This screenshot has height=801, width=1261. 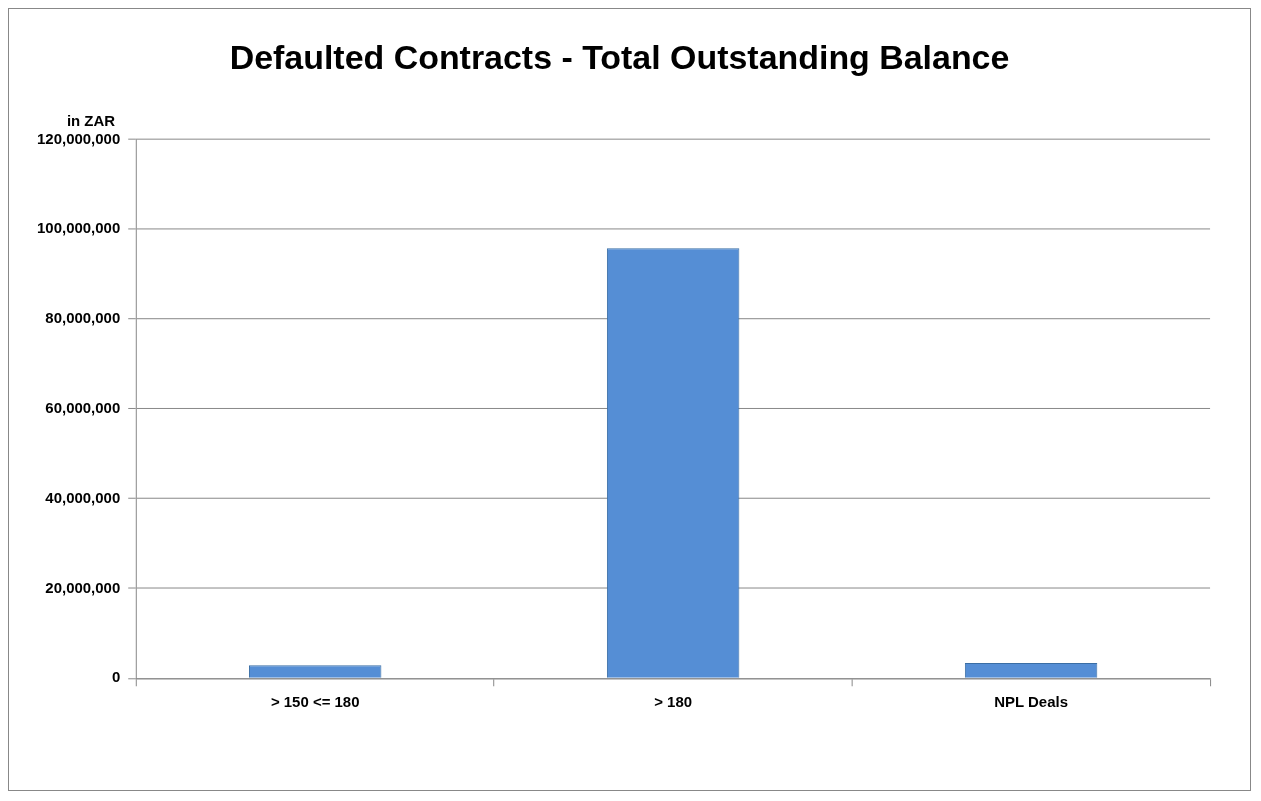 What do you see at coordinates (79, 228) in the screenshot?
I see `y-tick-label: 100,000,000` at bounding box center [79, 228].